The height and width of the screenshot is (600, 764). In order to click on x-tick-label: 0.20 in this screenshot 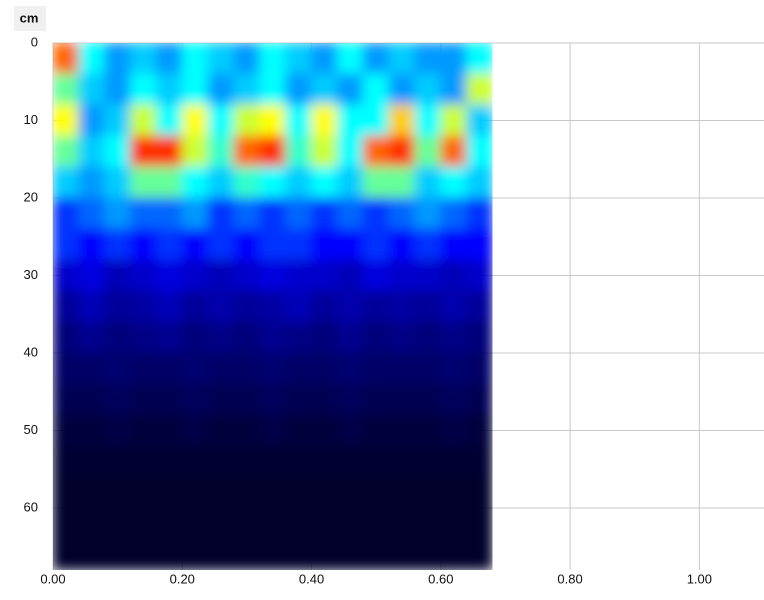, I will do `click(182, 578)`.